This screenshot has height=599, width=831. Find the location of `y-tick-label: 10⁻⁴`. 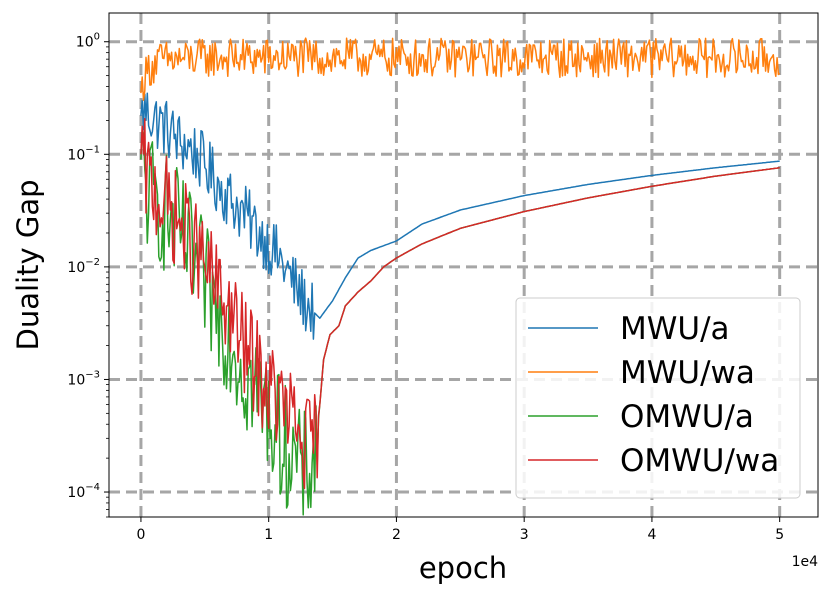

y-tick-label: 10⁻⁴ is located at coordinates (83, 491).